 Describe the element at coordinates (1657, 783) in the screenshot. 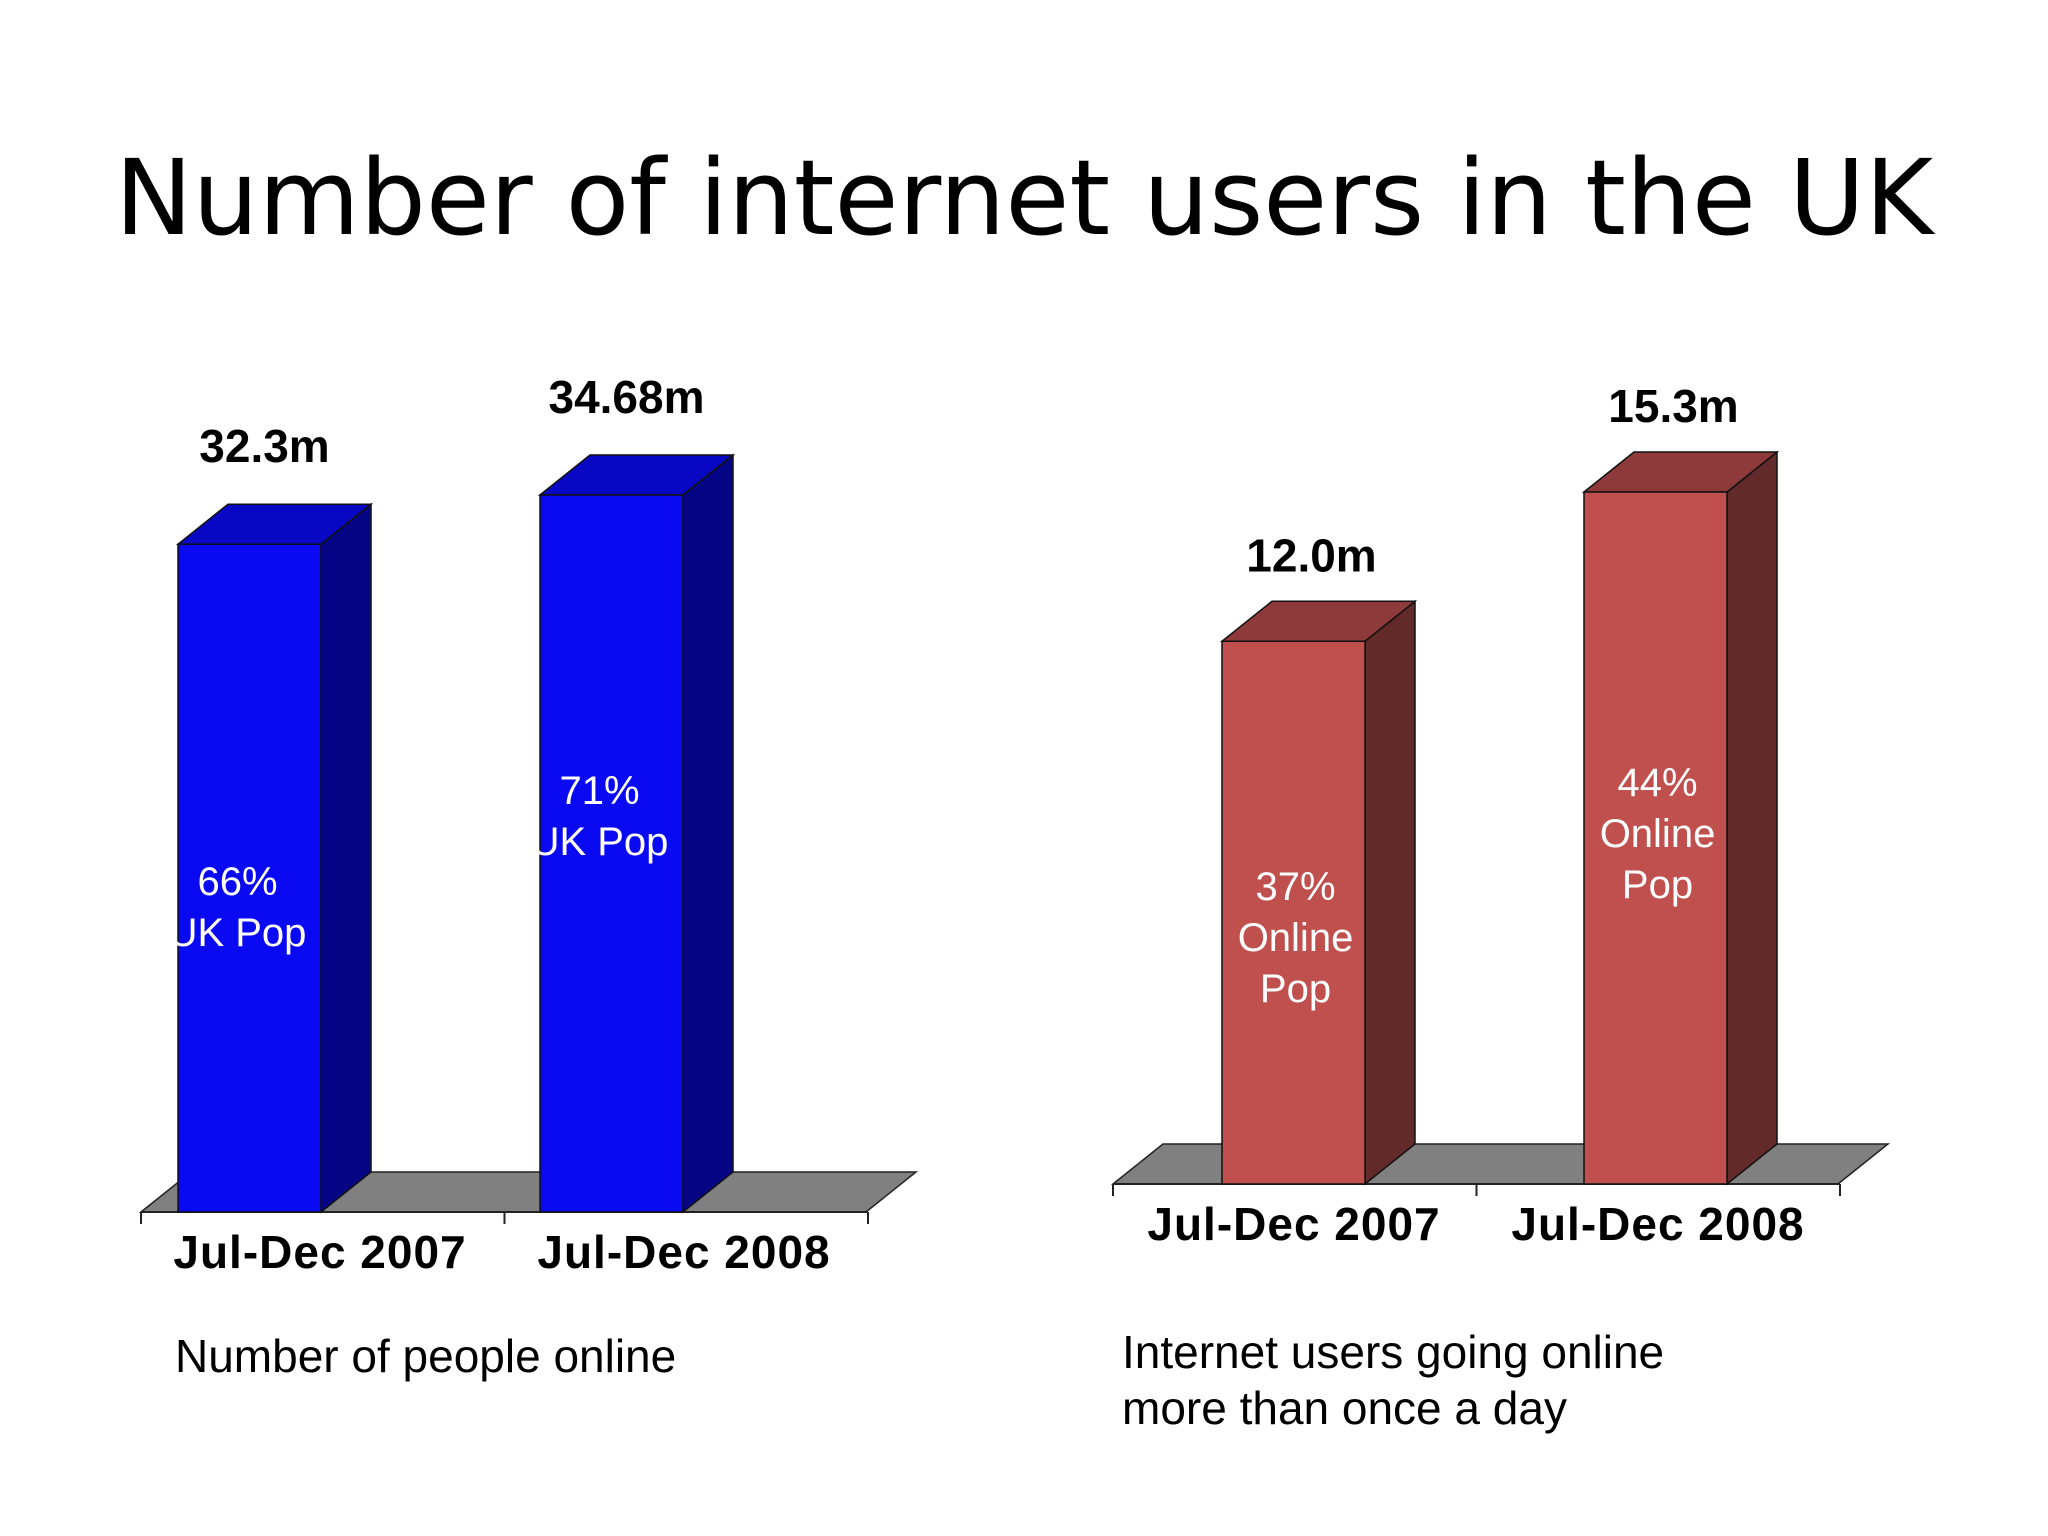

I see `right-bar-1-inner-label-0: 44%` at that location.